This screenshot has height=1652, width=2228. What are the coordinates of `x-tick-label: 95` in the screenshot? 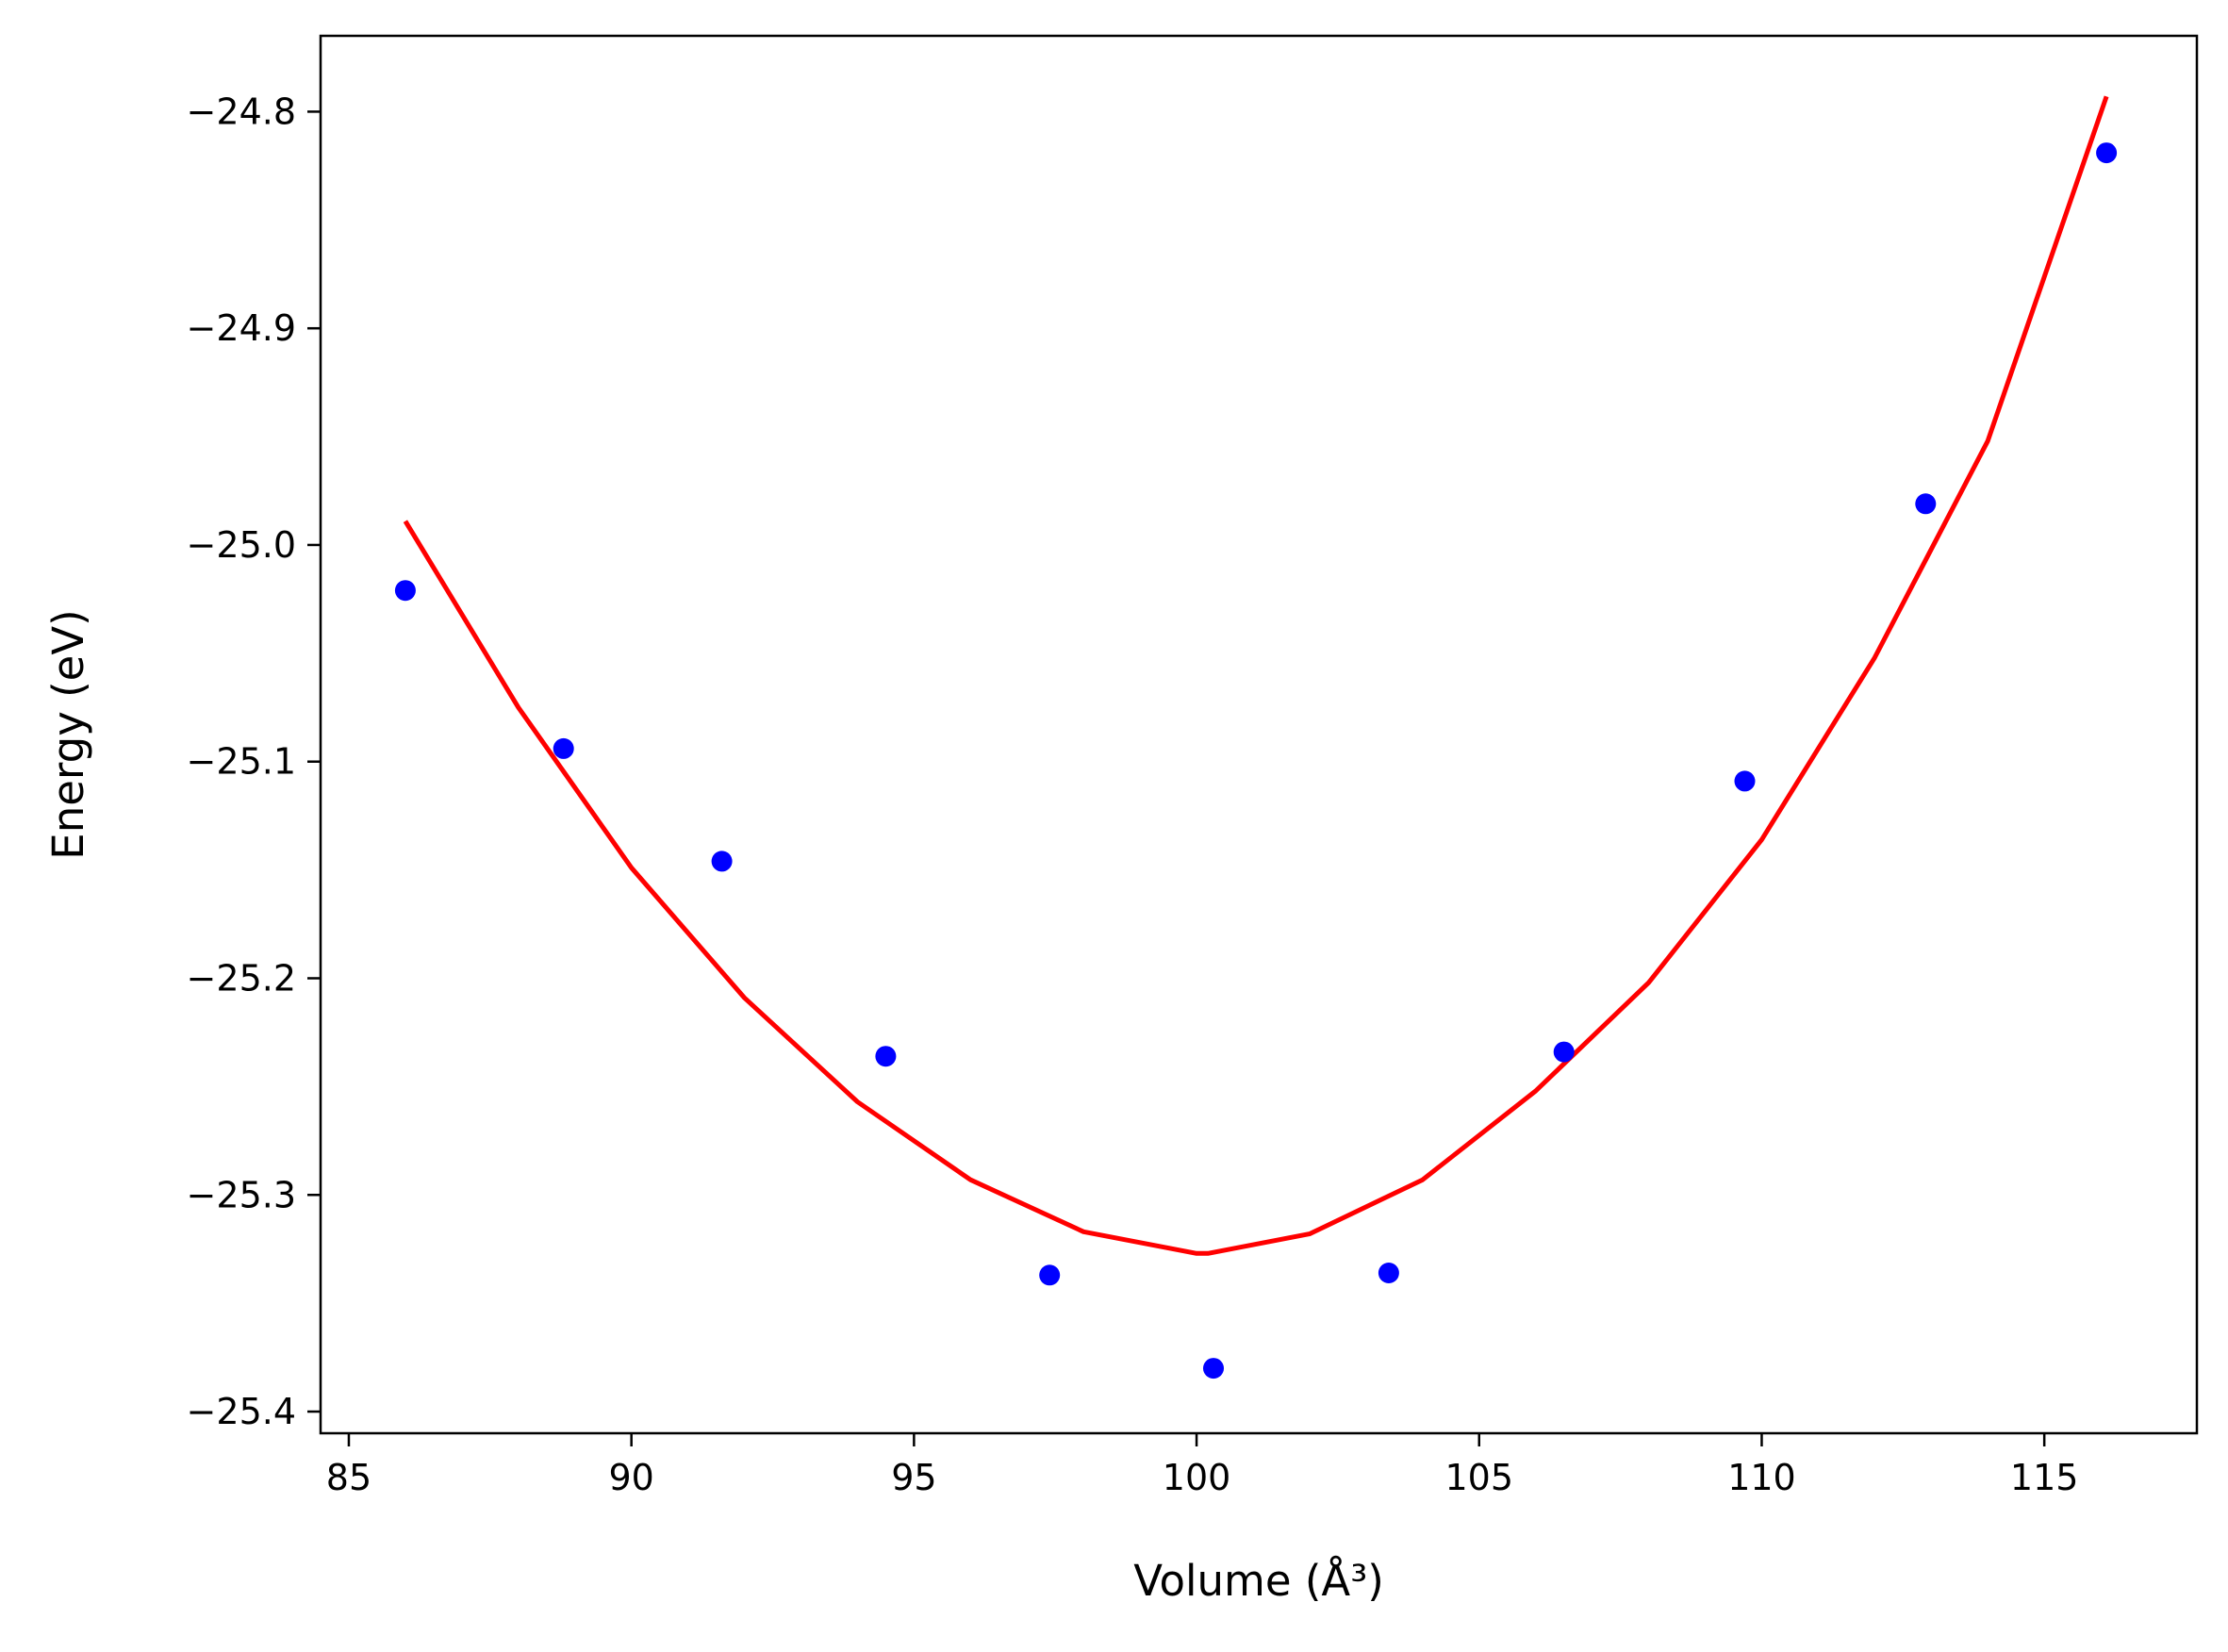 It's located at (913, 1477).